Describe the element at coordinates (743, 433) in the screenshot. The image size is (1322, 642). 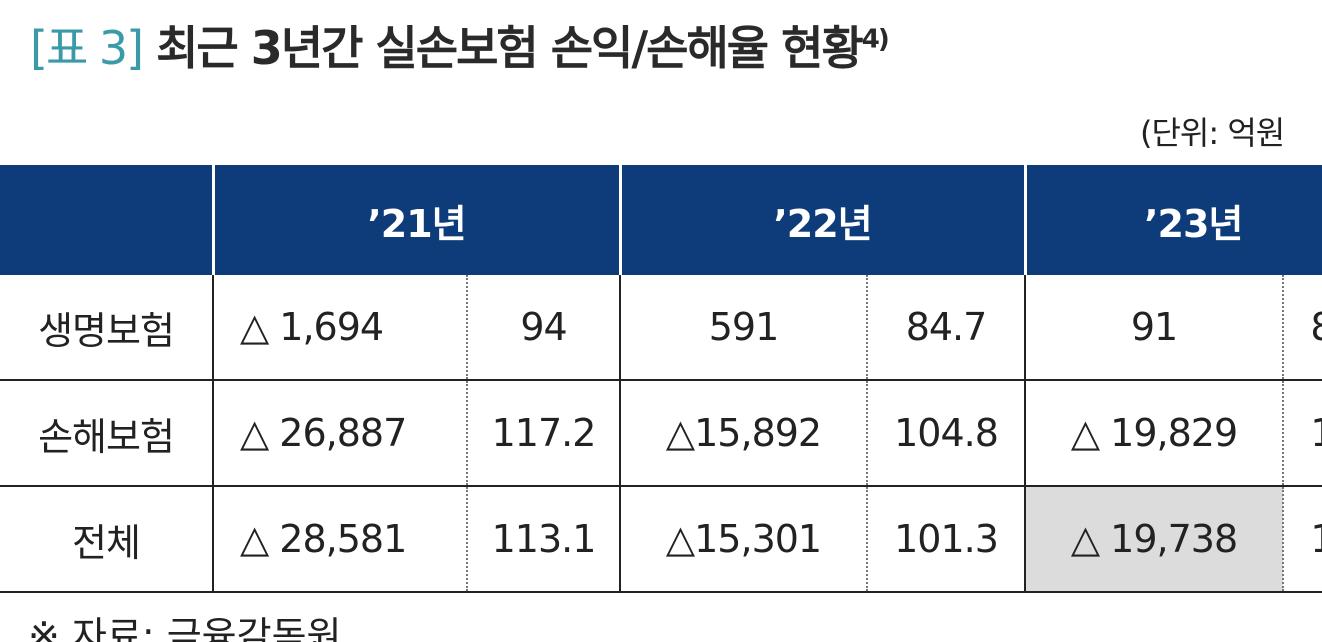
I see `table-cell: △15,892` at that location.